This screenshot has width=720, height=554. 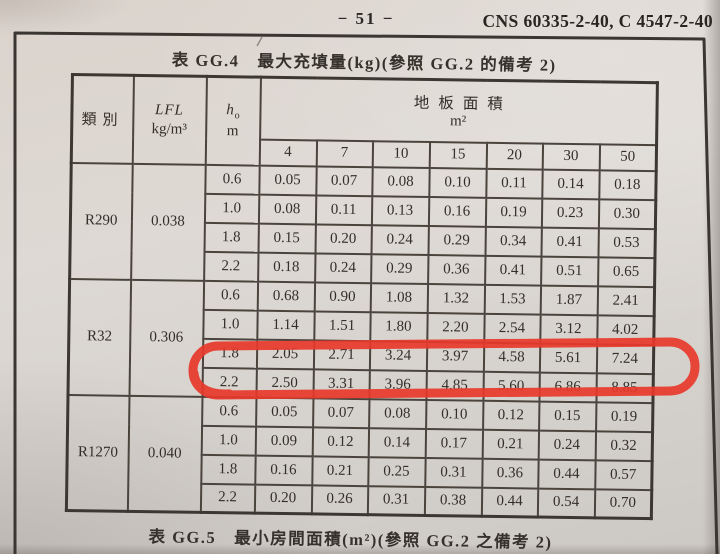 I want to click on max-charge-value-cell: 0.15, so click(x=567, y=416).